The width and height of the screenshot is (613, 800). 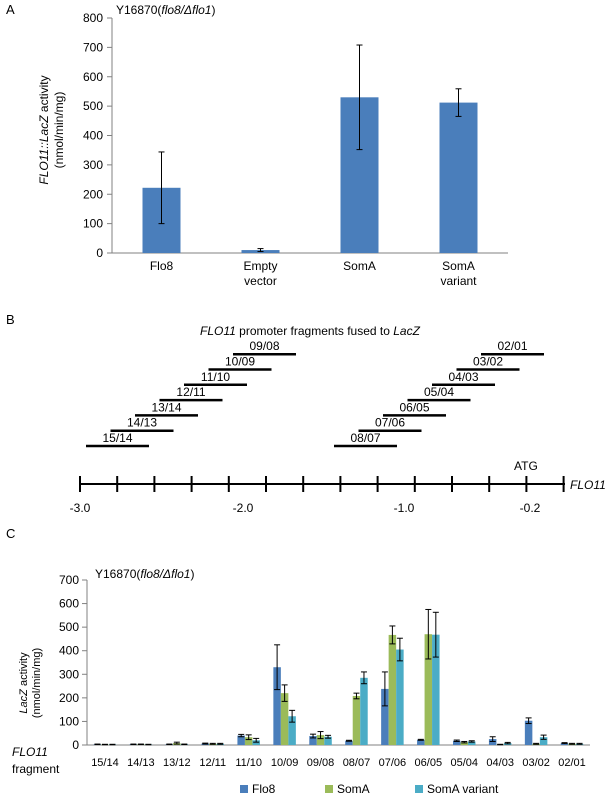 What do you see at coordinates (321, 763) in the screenshot?
I see `x-category-label: 09/08` at bounding box center [321, 763].